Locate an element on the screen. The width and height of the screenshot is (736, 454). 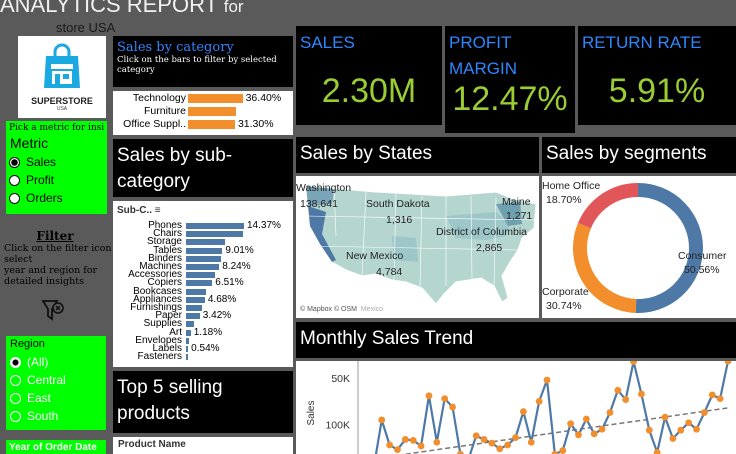
trend-title: Monthly Sales Trend is located at coordinates (387, 338).